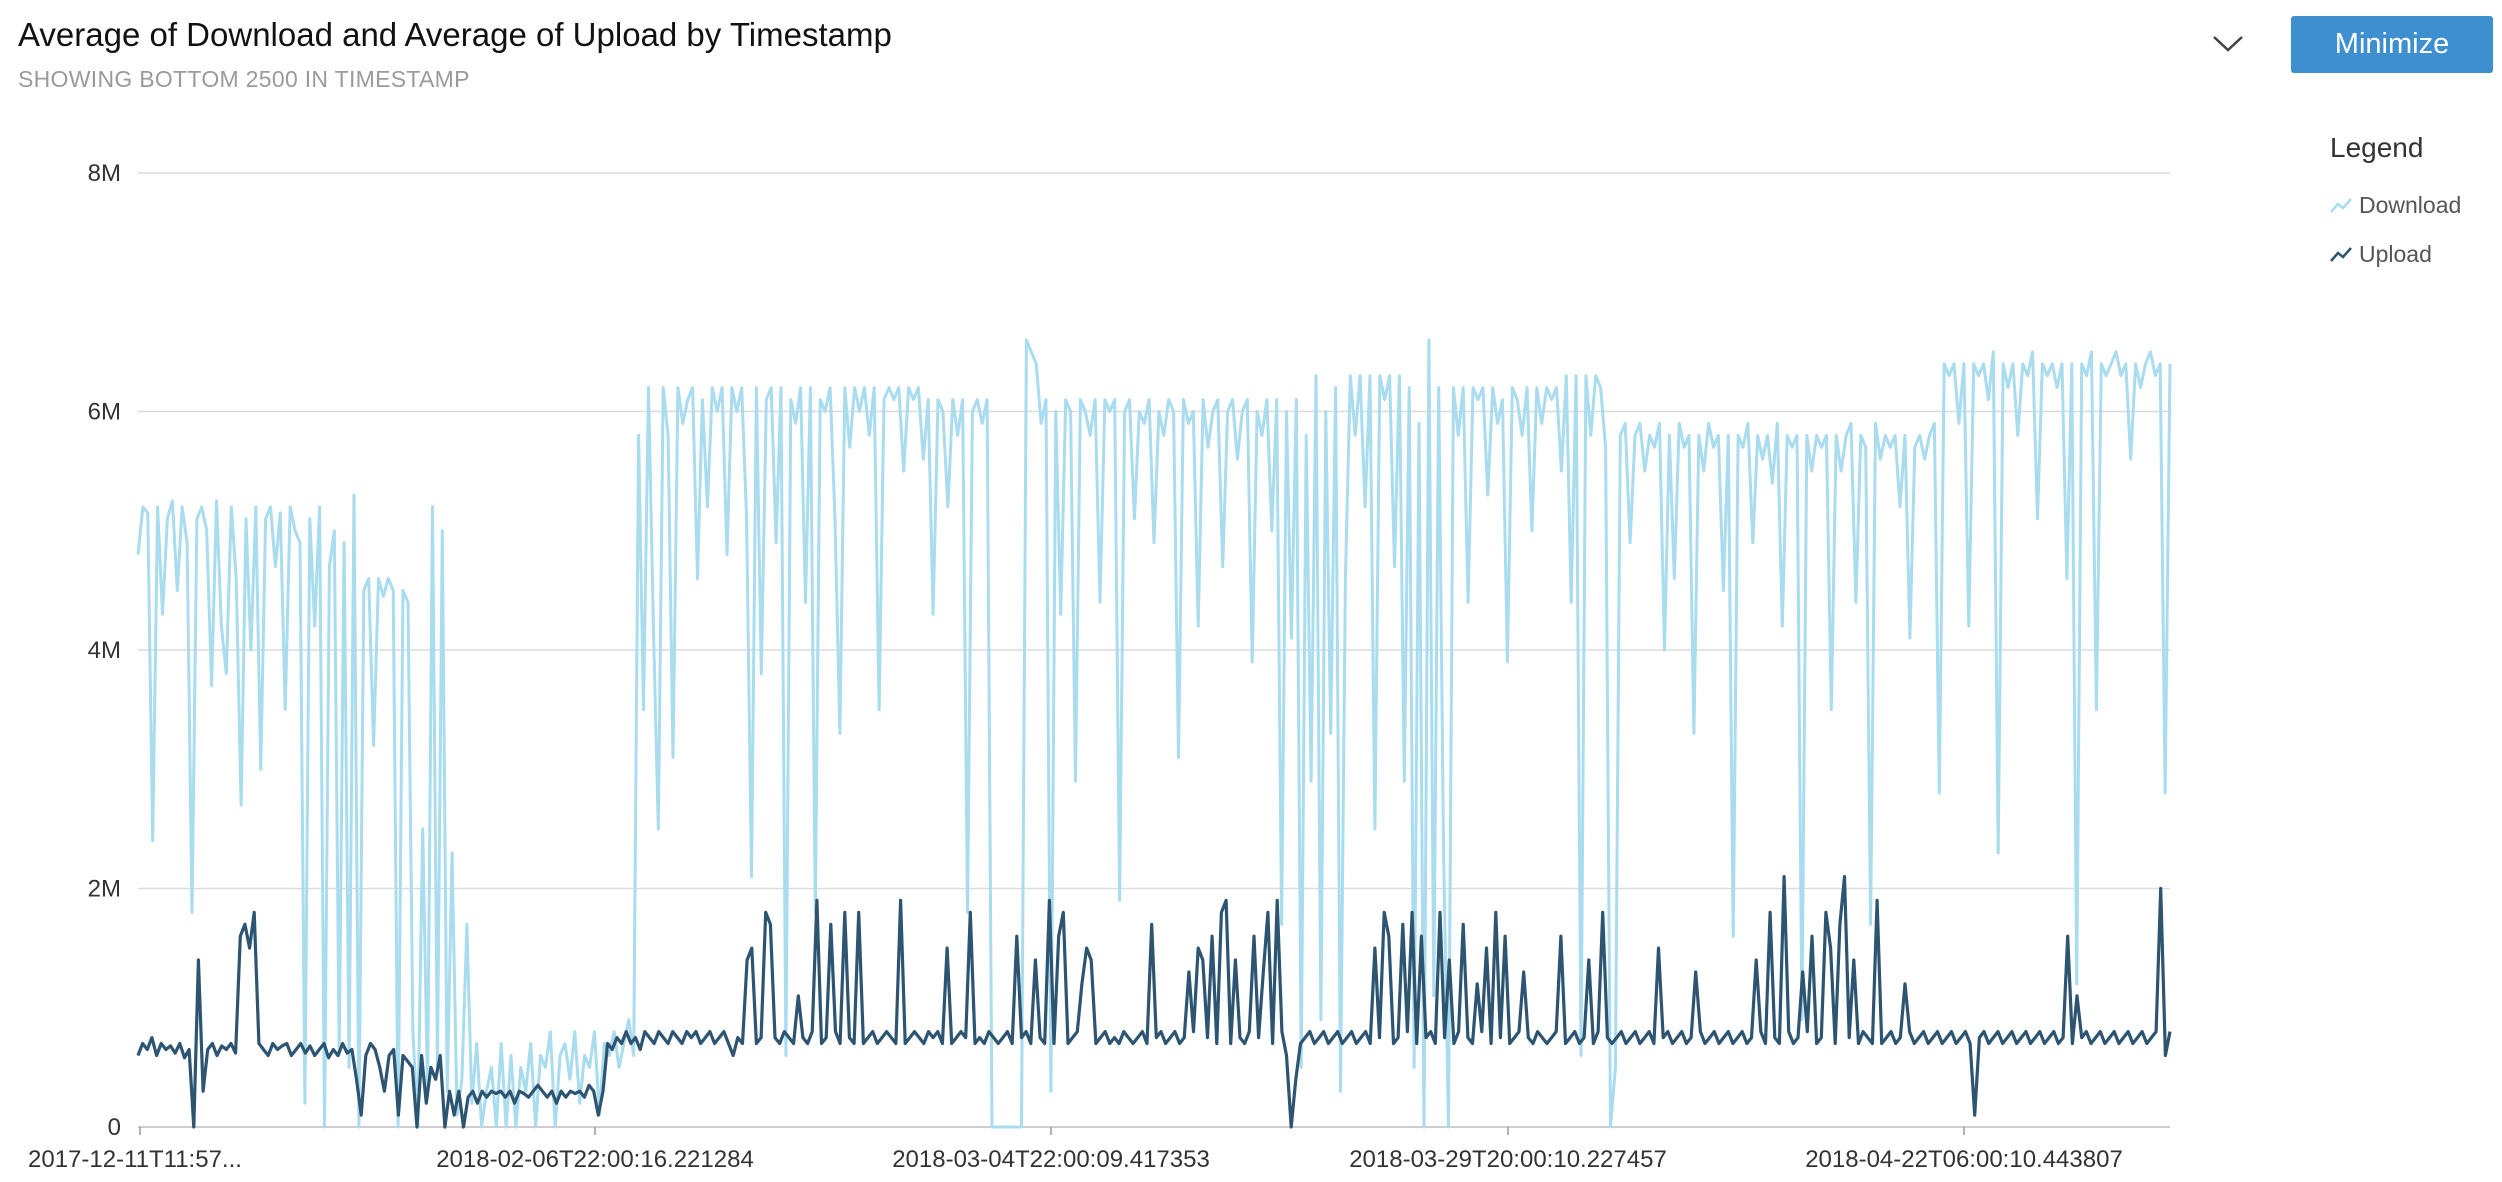 Image resolution: width=2502 pixels, height=1182 pixels. I want to click on x-tick-label: 2018-02-06T22:00:16.221284, so click(595, 1159).